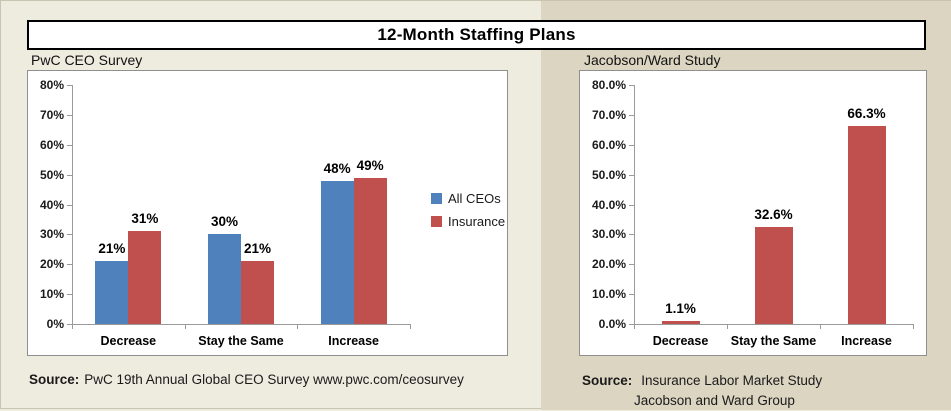 This screenshot has width=951, height=411. I want to click on right-source-line2: Jacobson and Ward Group, so click(714, 400).